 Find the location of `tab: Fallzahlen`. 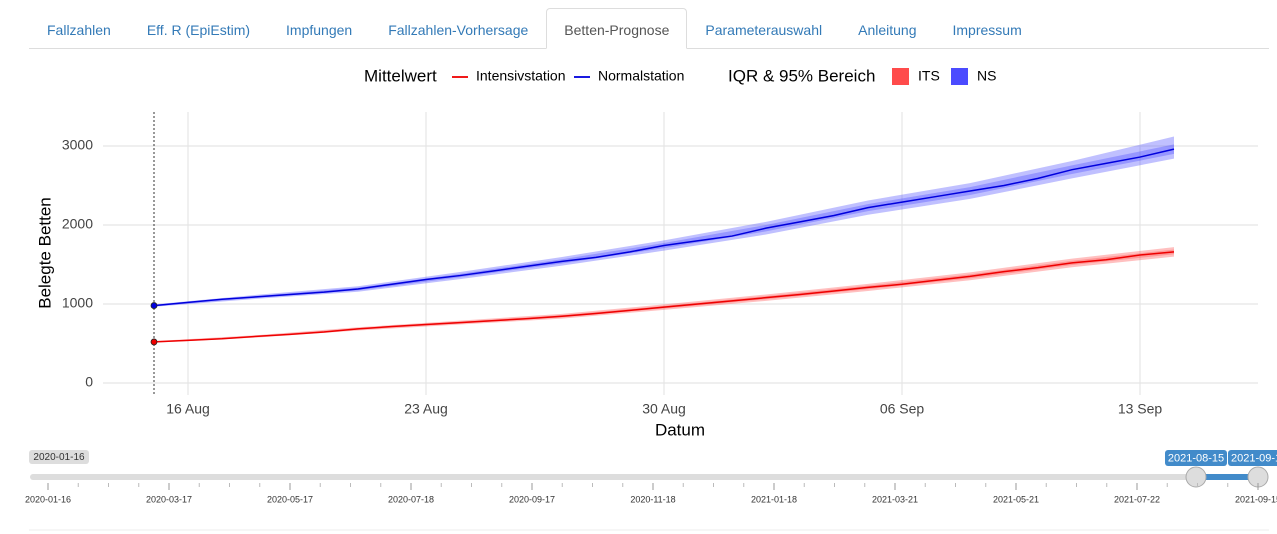

tab: Fallzahlen is located at coordinates (79, 30).